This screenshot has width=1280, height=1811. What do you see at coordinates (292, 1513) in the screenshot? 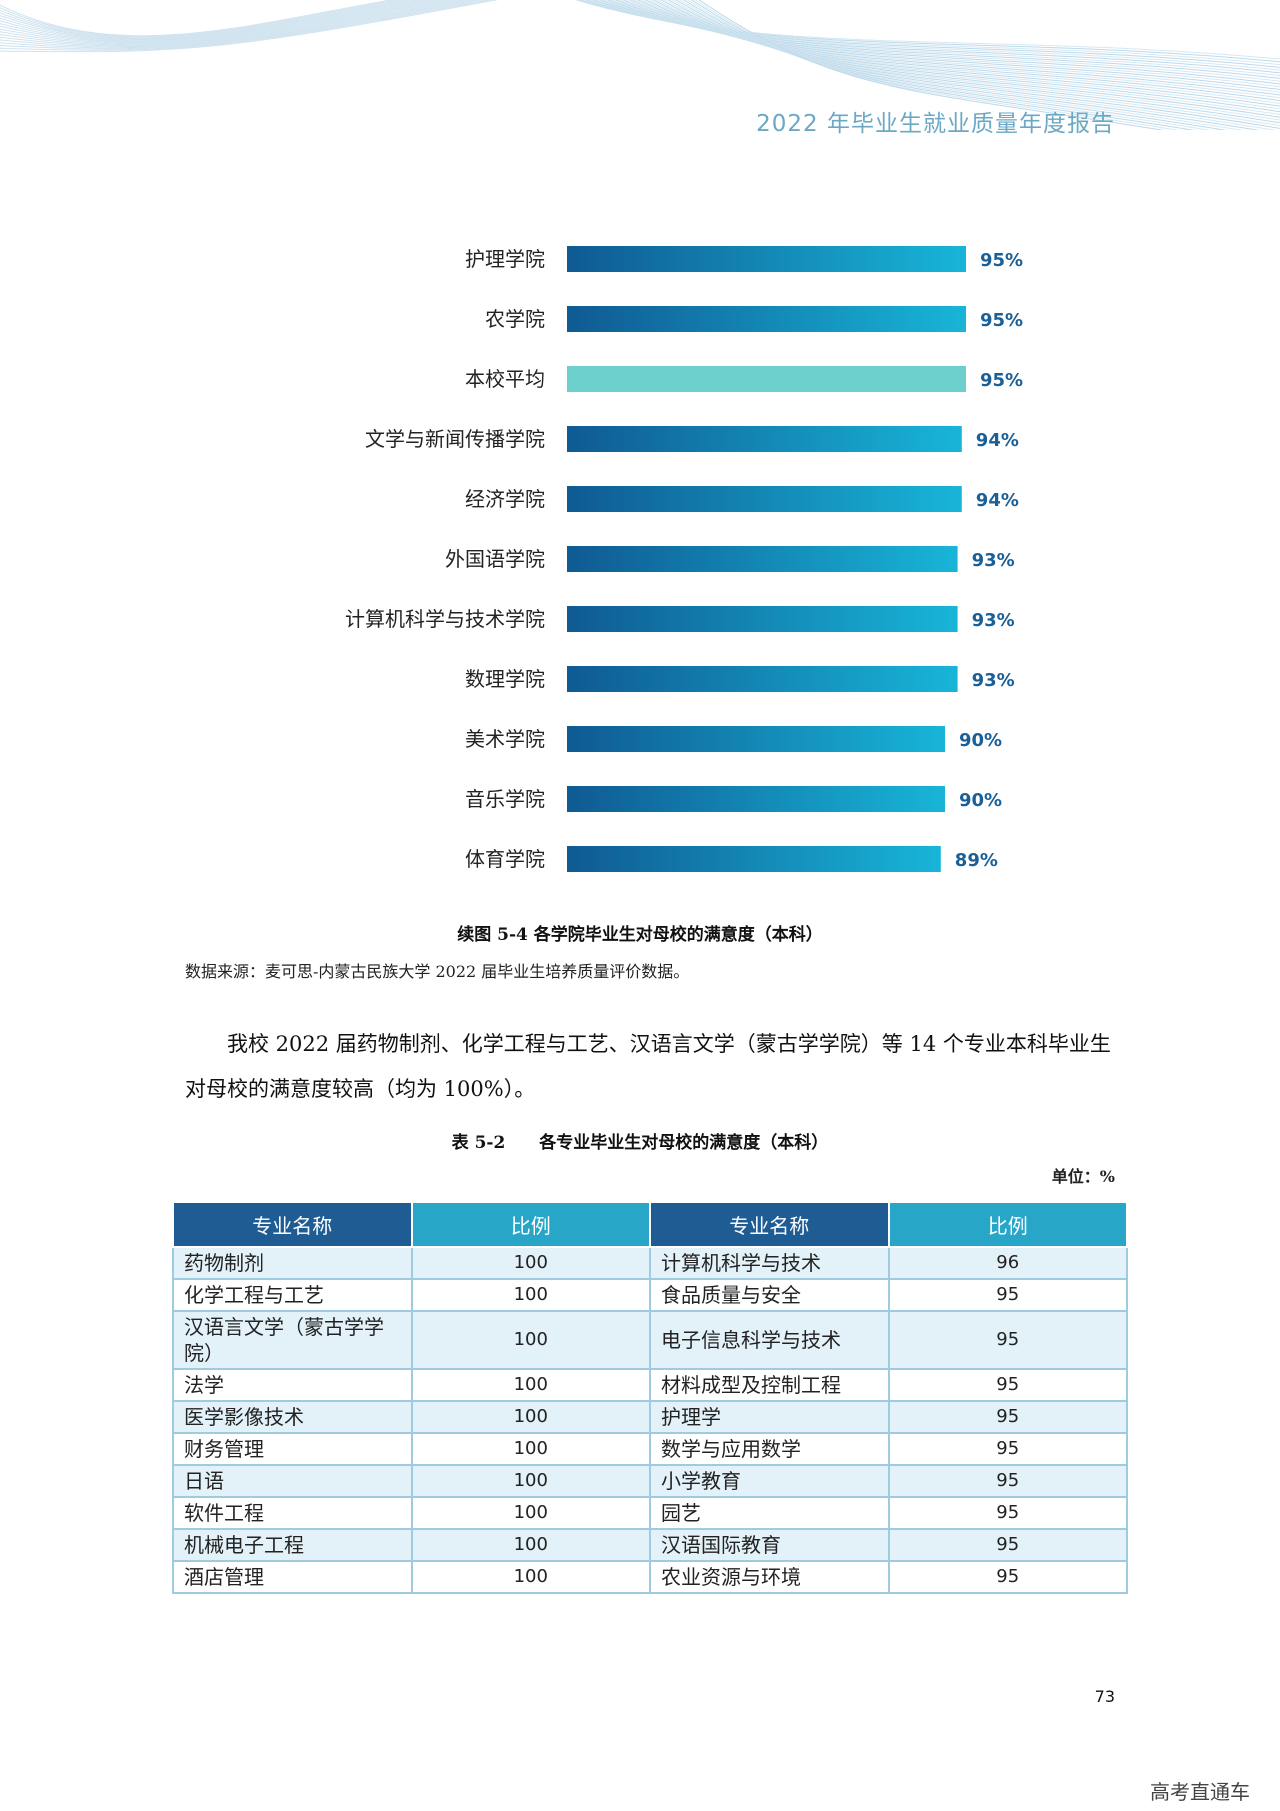
I see `major-cell: 软件工程` at bounding box center [292, 1513].